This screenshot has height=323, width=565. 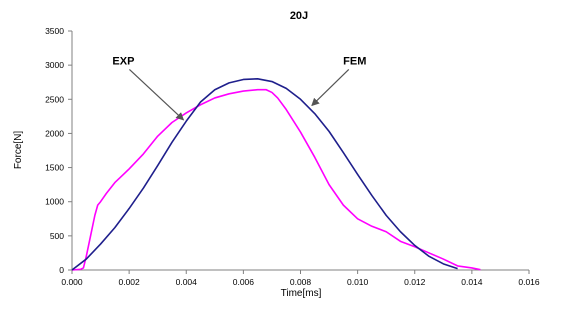 I want to click on y-axis-title: Force[N], so click(x=18, y=150).